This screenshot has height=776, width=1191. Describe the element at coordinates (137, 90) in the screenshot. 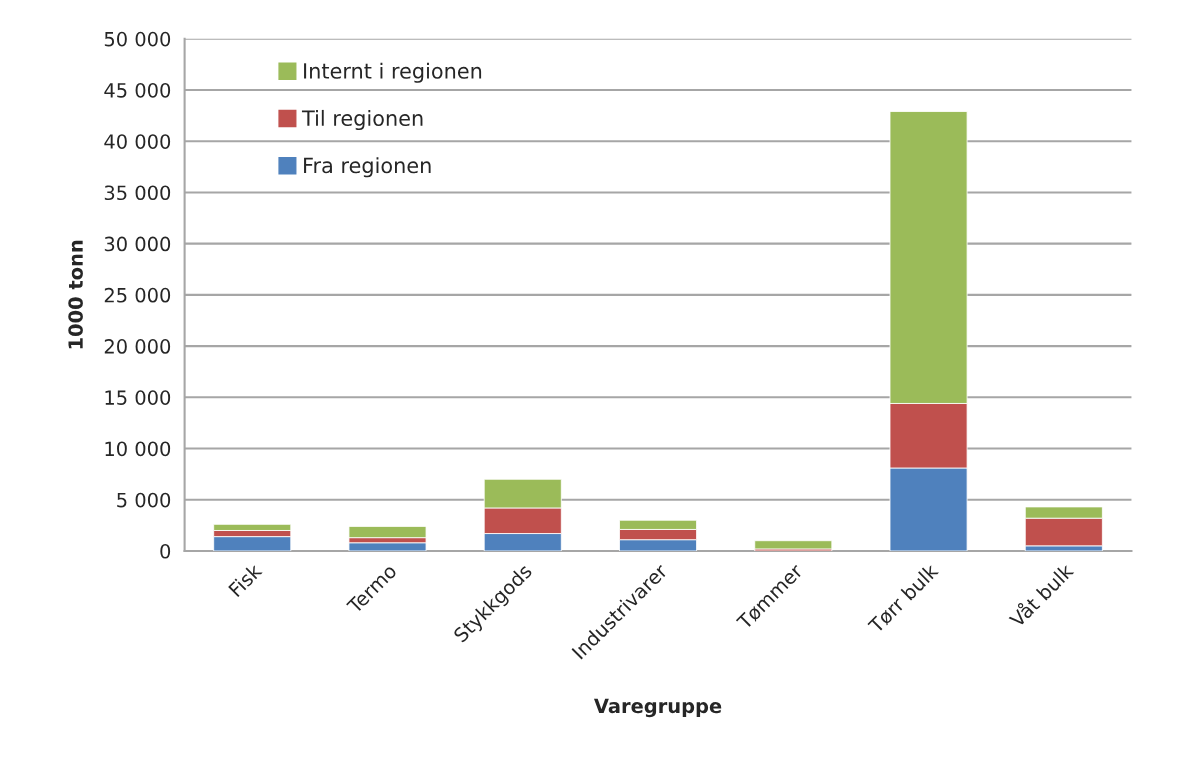

I see `y-tick-label: 45 000` at that location.